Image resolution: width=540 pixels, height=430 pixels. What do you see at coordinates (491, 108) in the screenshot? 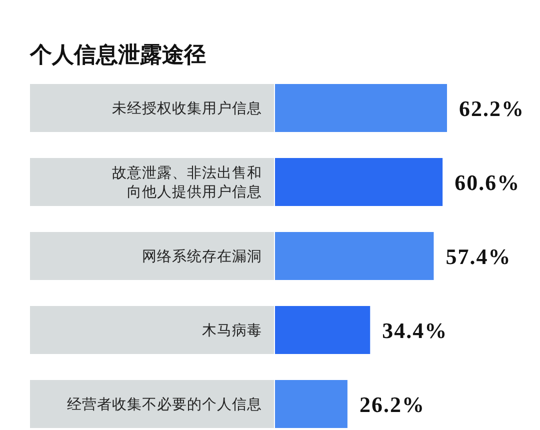
I see `value-label: 62.2%` at bounding box center [491, 108].